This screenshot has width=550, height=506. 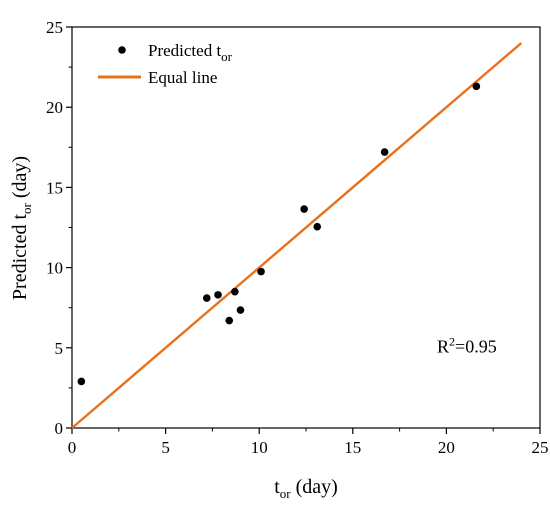 I want to click on y-tick-label-10: 10, so click(x=54, y=268).